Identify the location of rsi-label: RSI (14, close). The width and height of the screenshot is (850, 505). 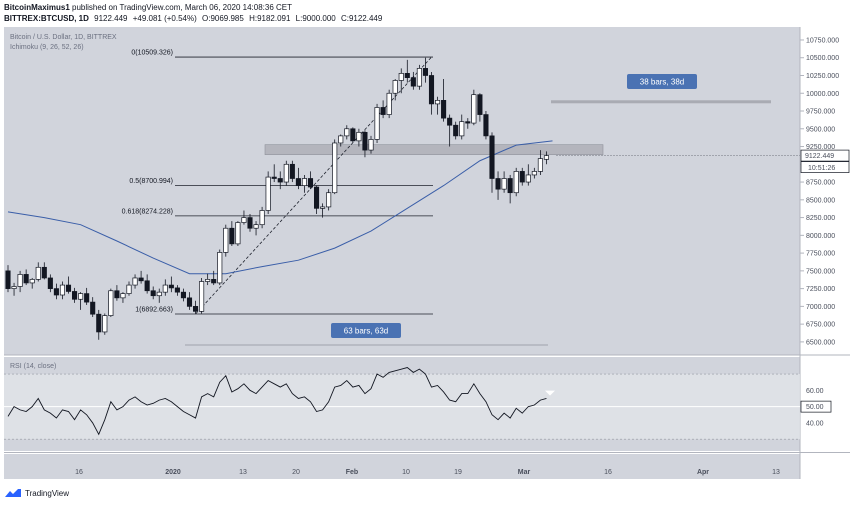
(33, 366).